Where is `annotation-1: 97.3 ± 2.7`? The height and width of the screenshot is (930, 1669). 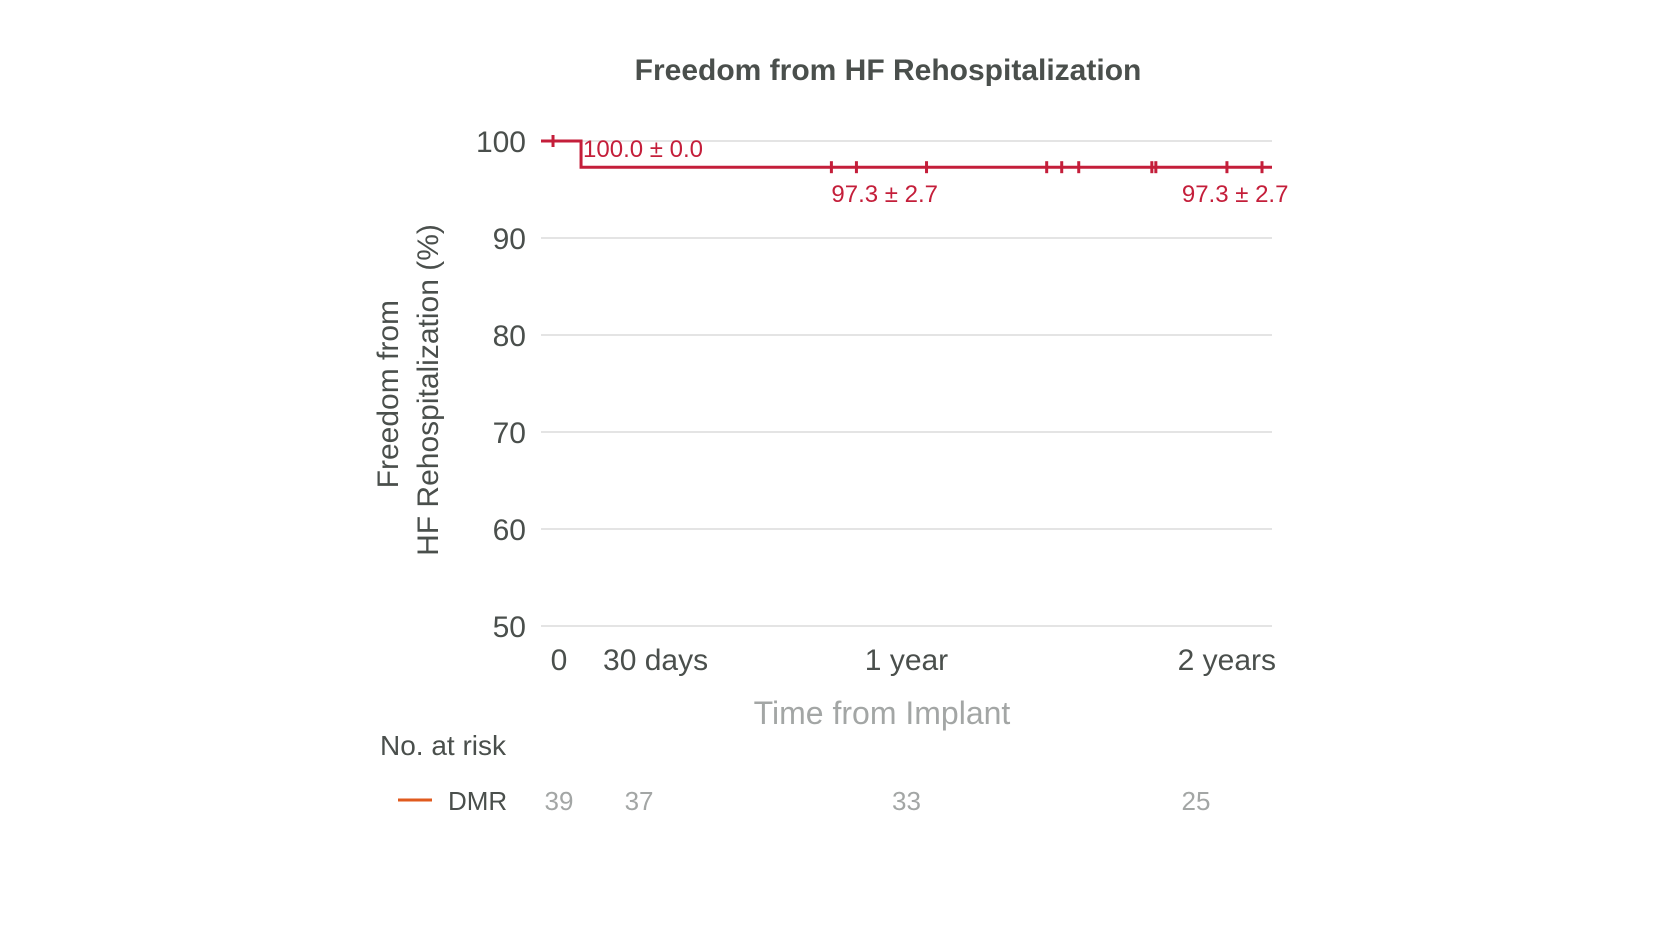 annotation-1: 97.3 ± 2.7 is located at coordinates (884, 194).